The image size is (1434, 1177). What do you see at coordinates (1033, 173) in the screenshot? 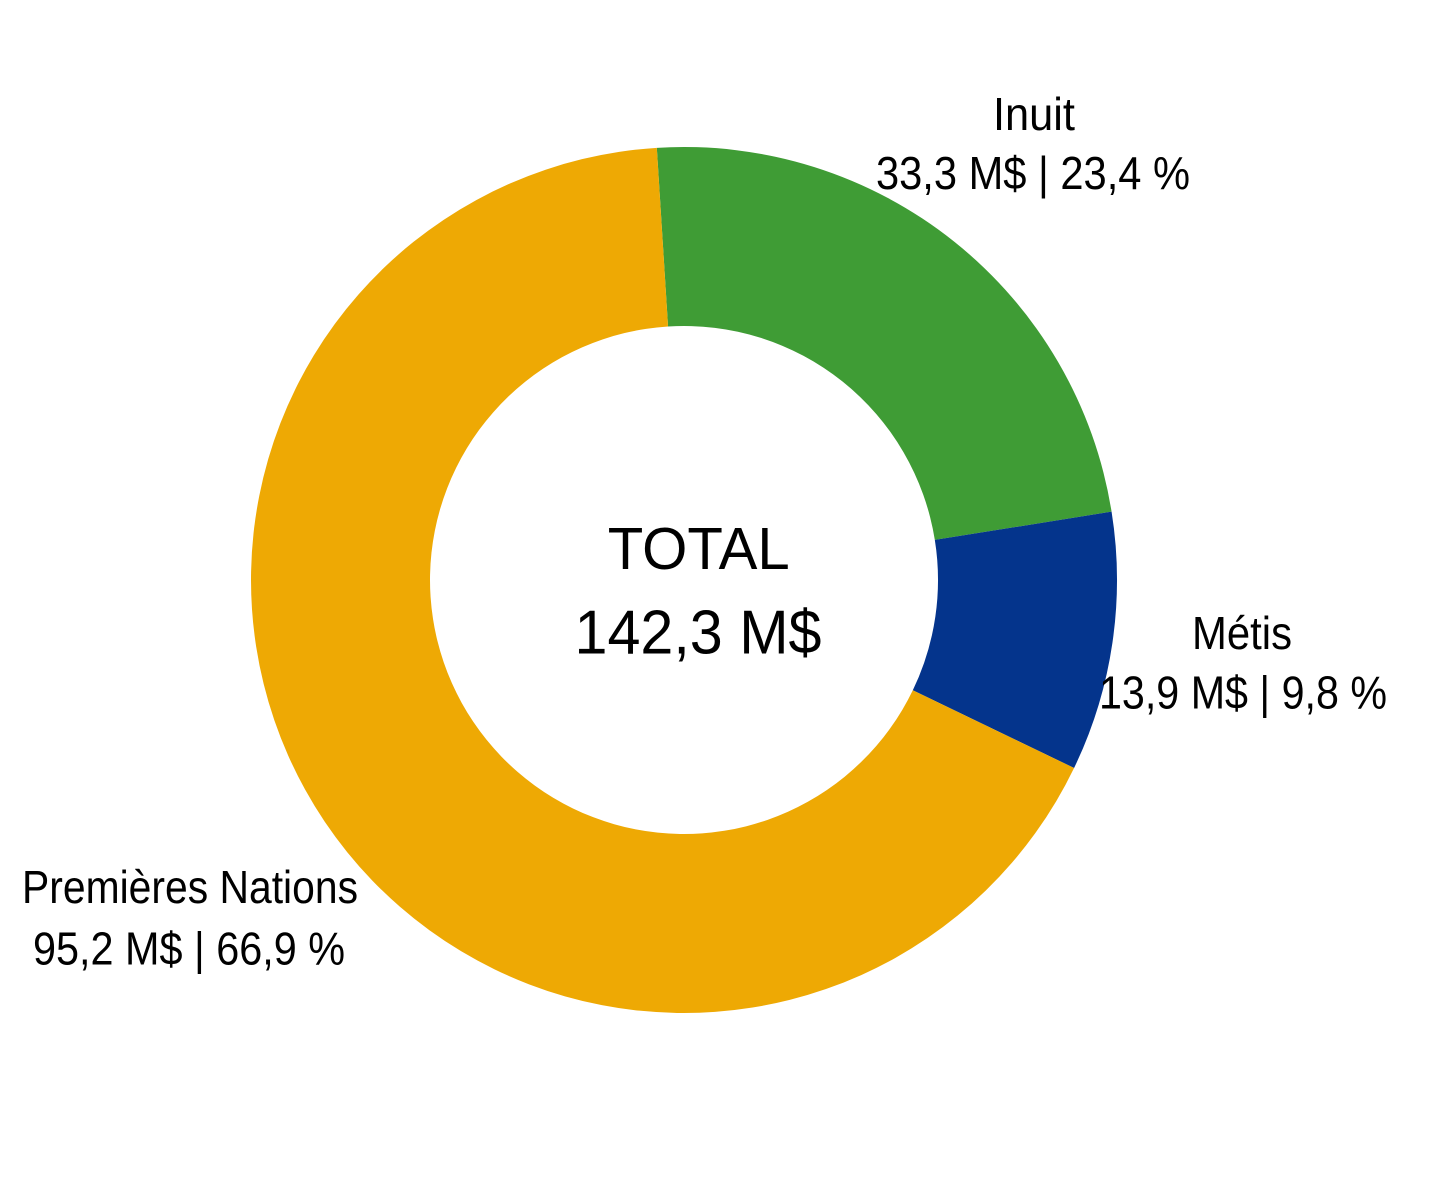
I see `svg-text: 33,3 M$ | 23,4 %` at bounding box center [1033, 173].